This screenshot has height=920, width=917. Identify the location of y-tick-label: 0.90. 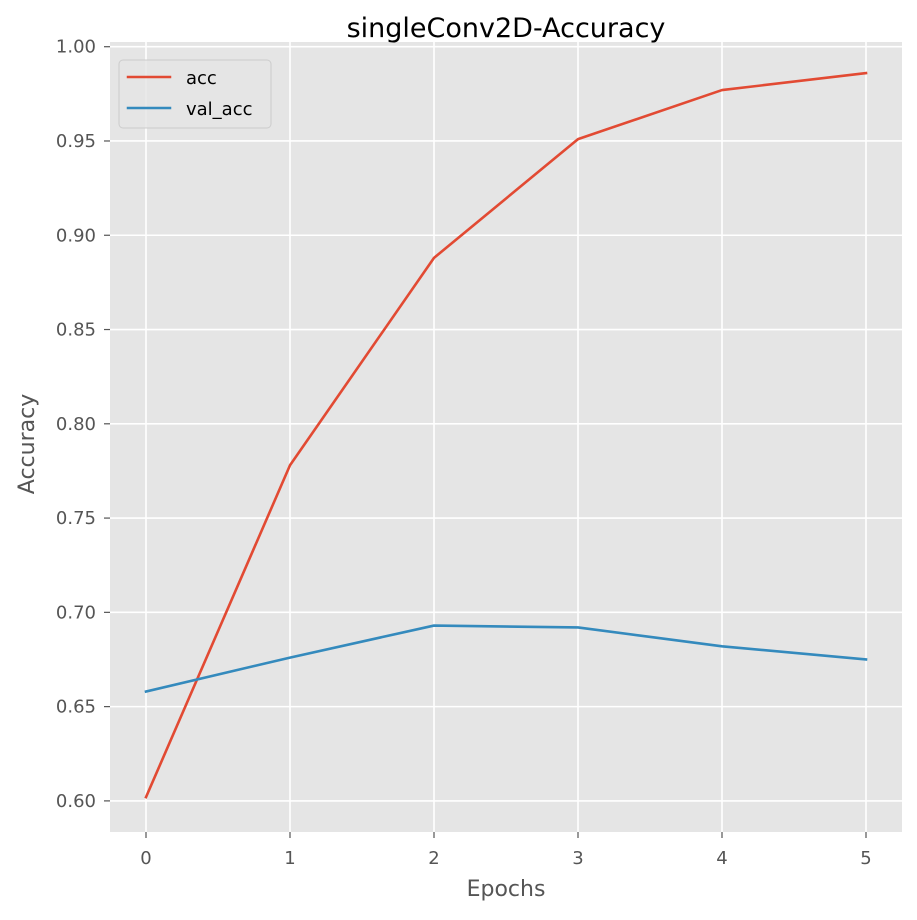
(76, 235).